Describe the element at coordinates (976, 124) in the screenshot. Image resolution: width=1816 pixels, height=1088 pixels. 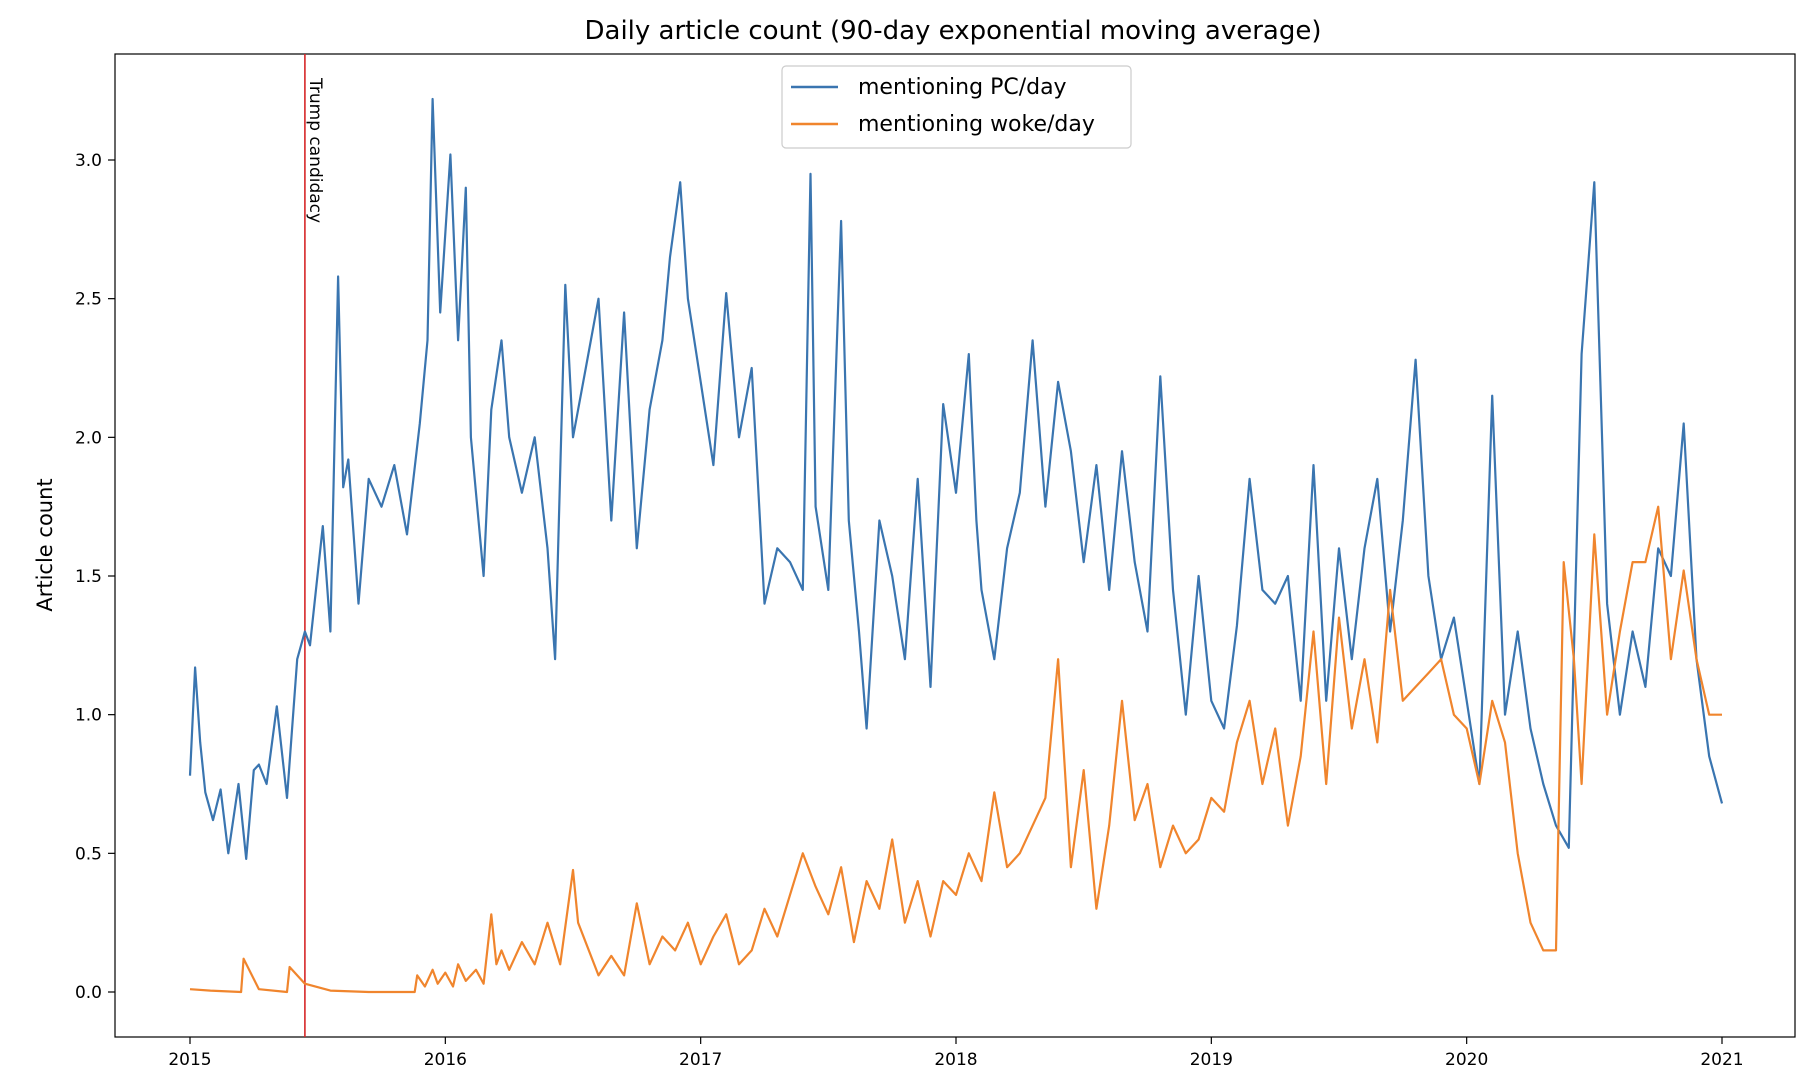
I see `legend-label-woke: mentioning woke/day` at that location.